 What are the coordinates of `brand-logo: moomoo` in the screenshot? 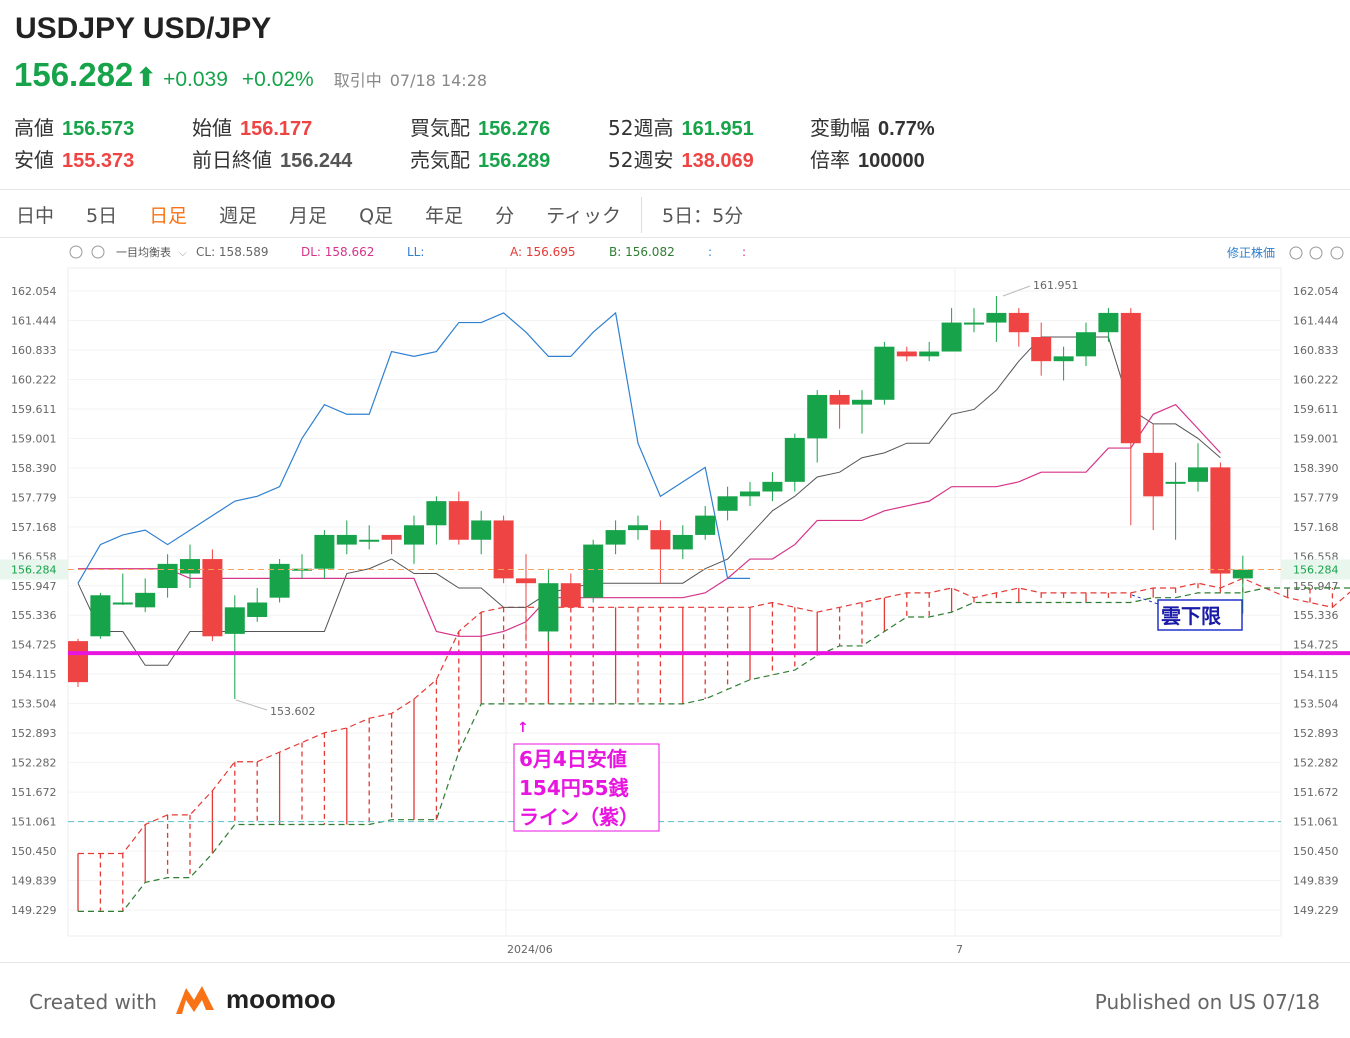 It's located at (254, 999).